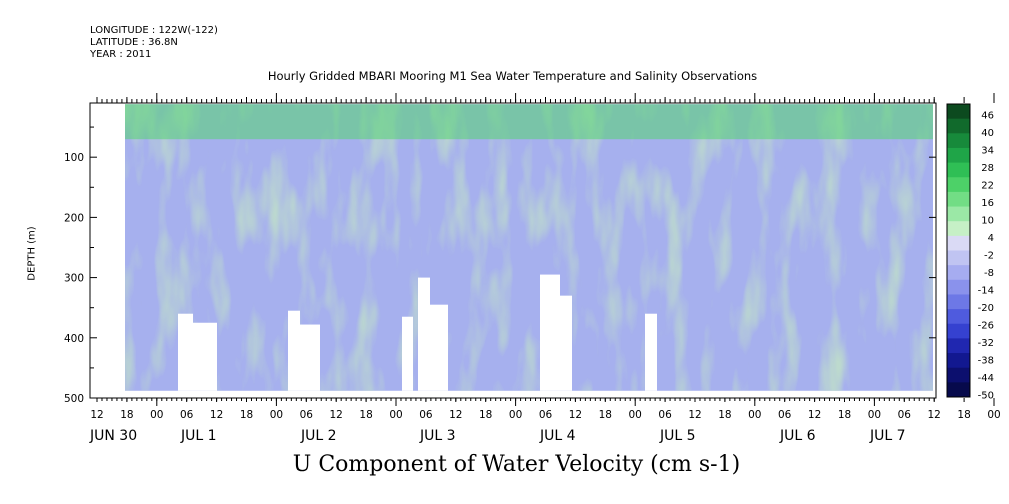 Image resolution: width=1009 pixels, height=504 pixels. I want to click on y-tick-label: 400, so click(74, 339).